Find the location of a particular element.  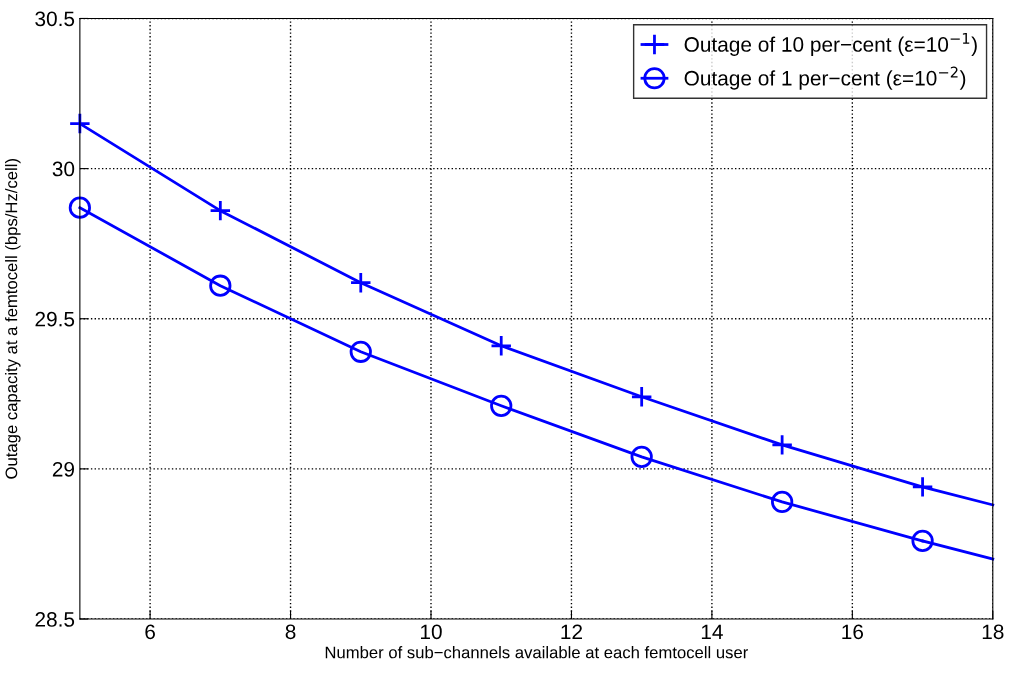

legend-label: Outage of 1 per−cent (ε=10$^{−2}$) is located at coordinates (825, 78).